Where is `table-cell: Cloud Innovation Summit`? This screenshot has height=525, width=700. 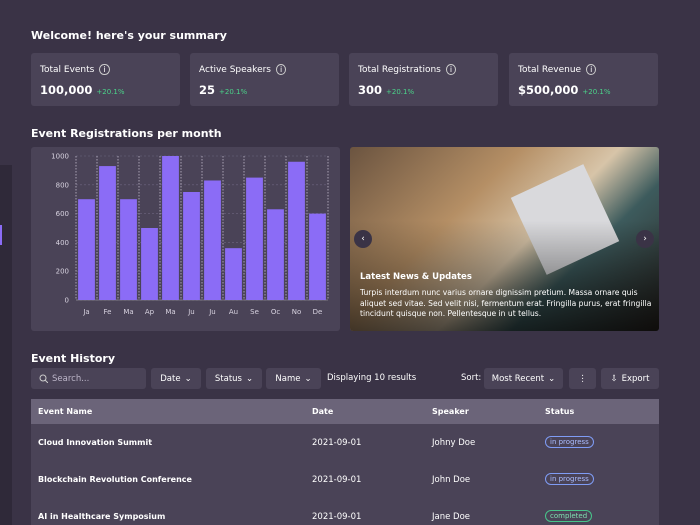 table-cell: Cloud Innovation Summit is located at coordinates (95, 442).